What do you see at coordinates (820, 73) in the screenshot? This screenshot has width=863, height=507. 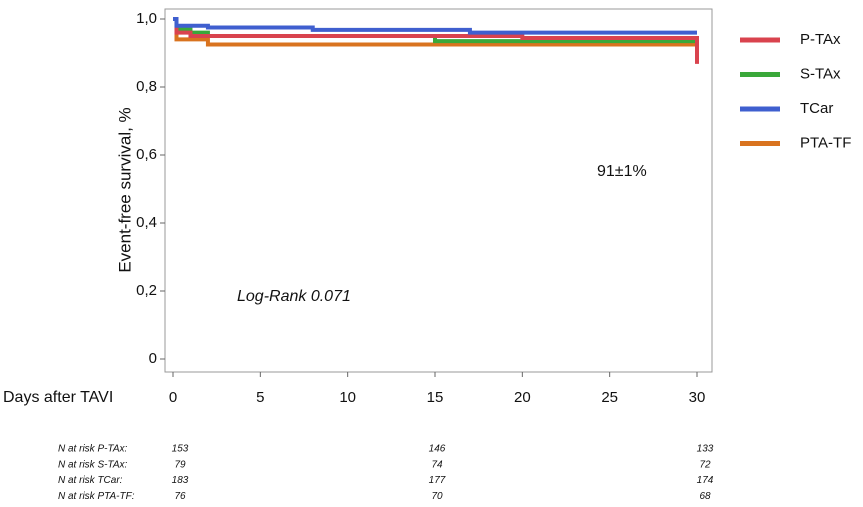 I see `legend-label: S-TAx` at bounding box center [820, 73].